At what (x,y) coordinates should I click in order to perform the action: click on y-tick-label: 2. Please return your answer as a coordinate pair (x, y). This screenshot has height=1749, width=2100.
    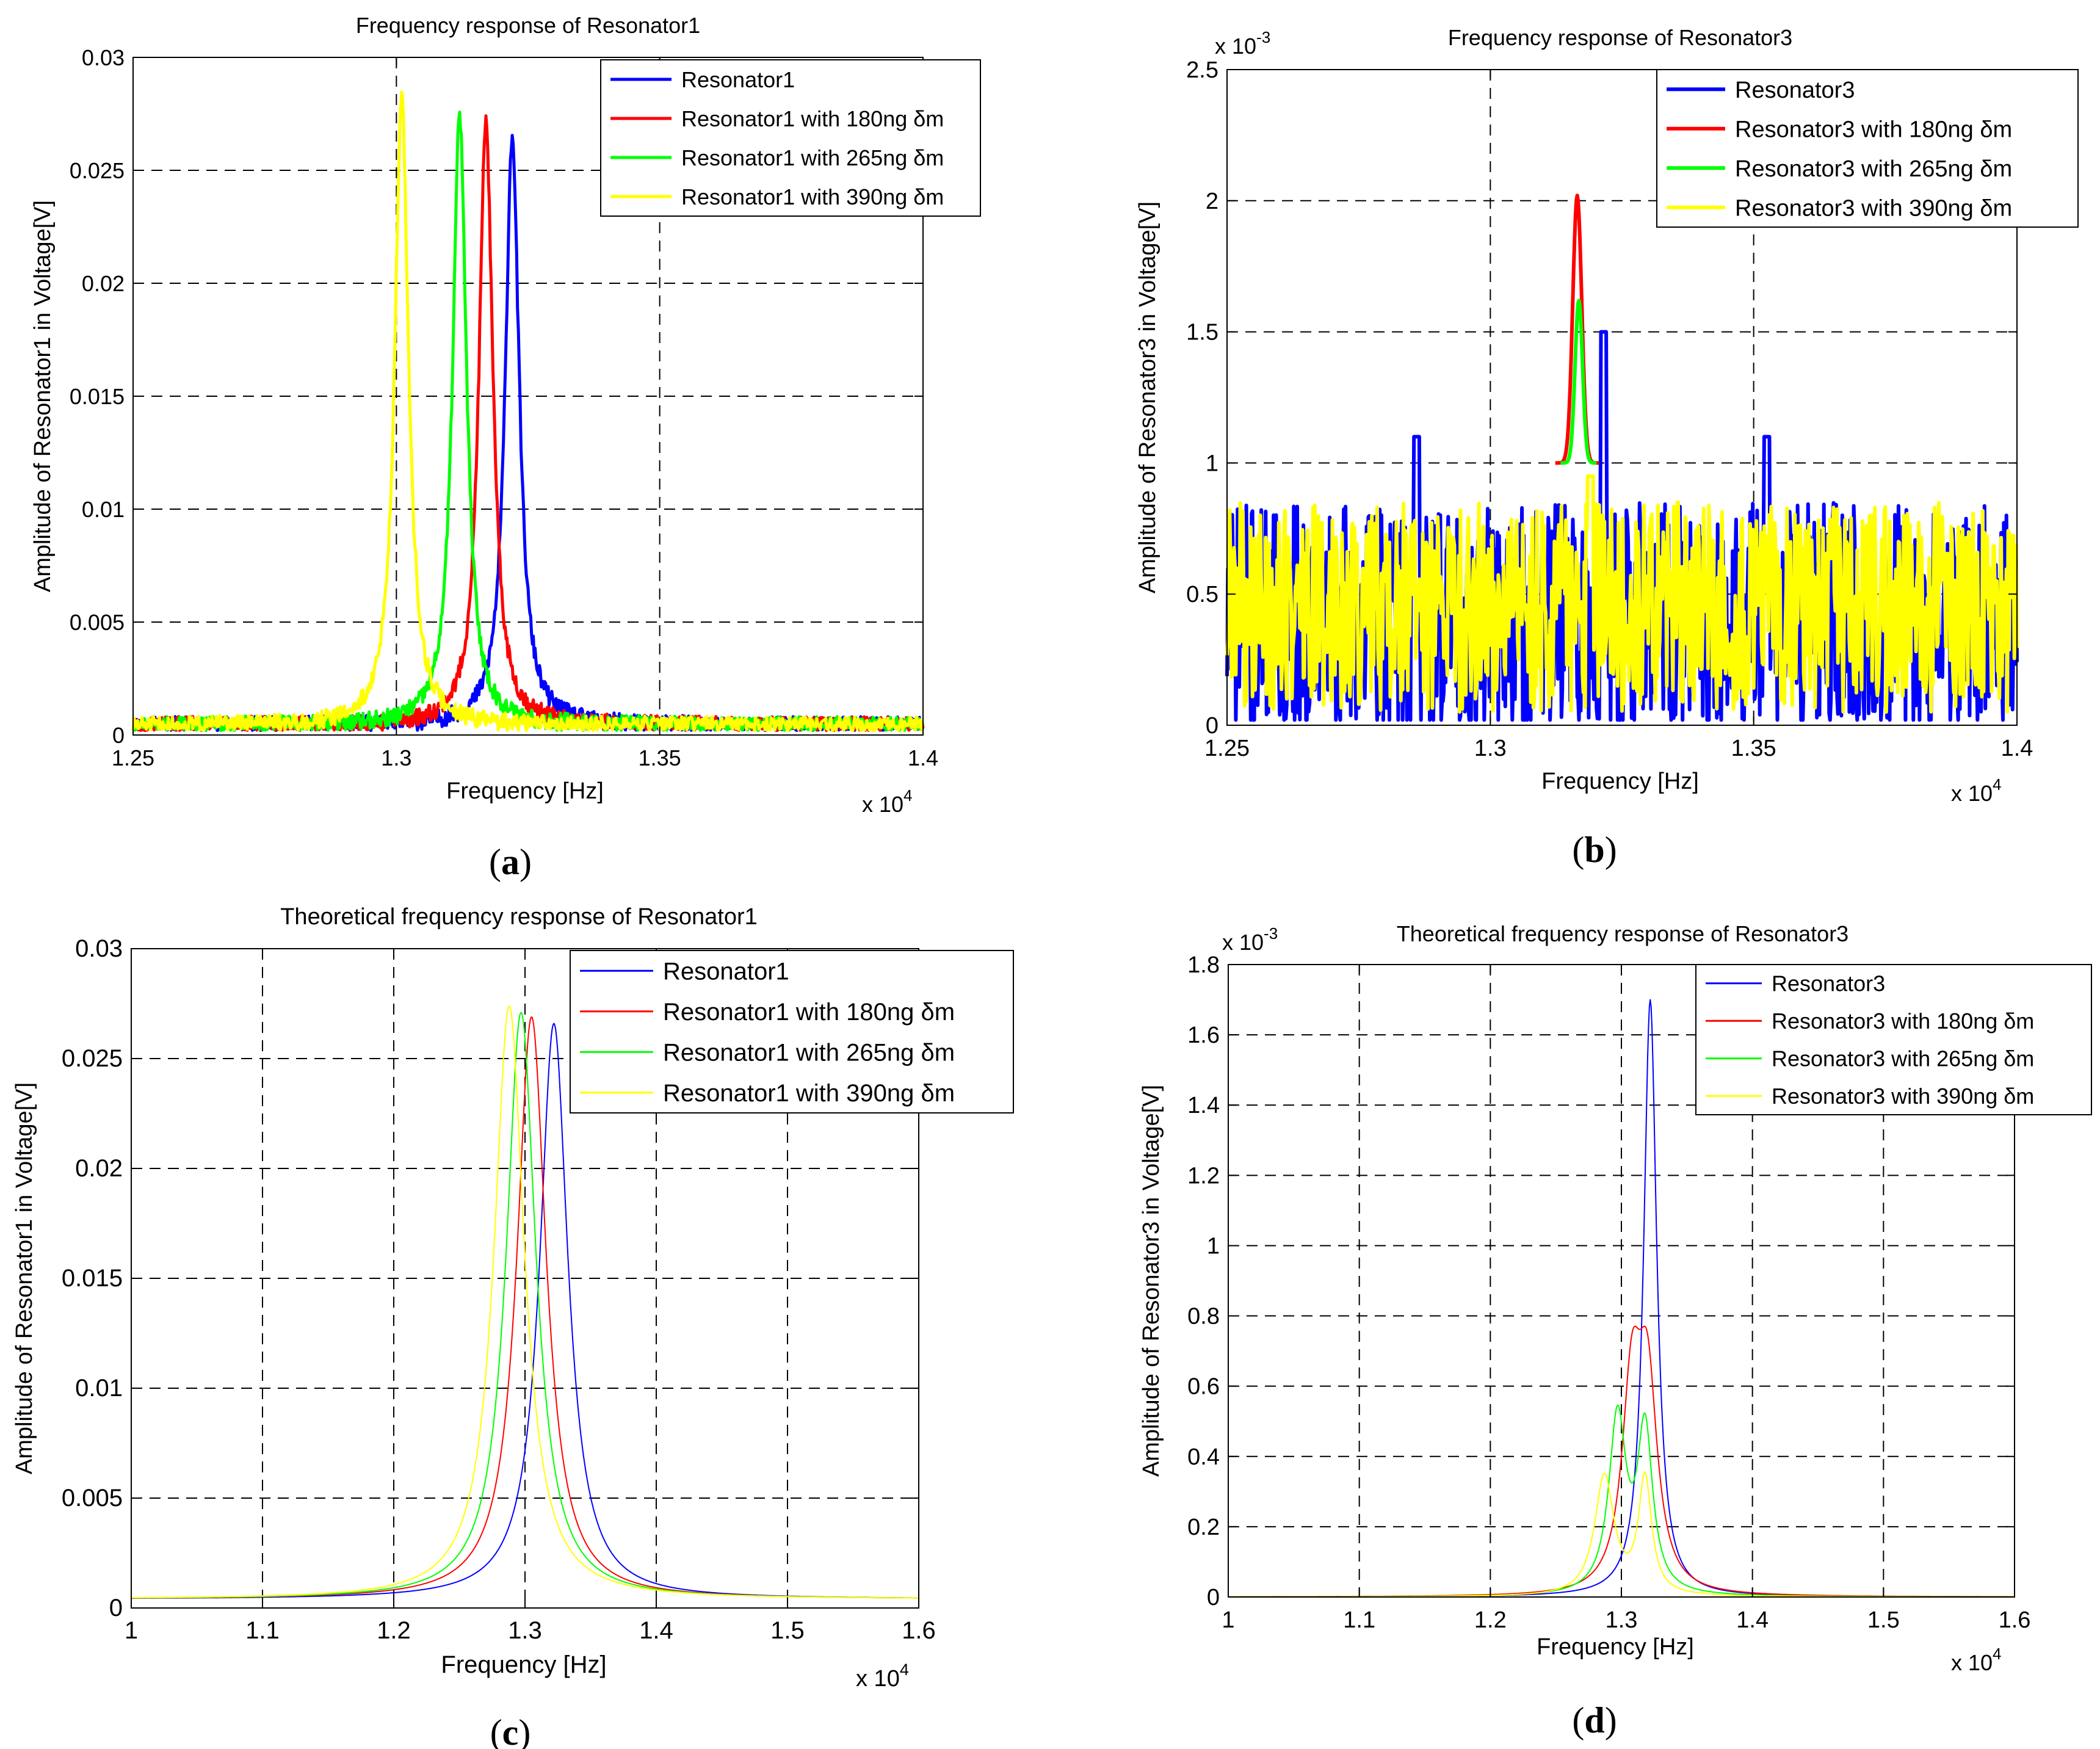
    Looking at the image, I should click on (1212, 201).